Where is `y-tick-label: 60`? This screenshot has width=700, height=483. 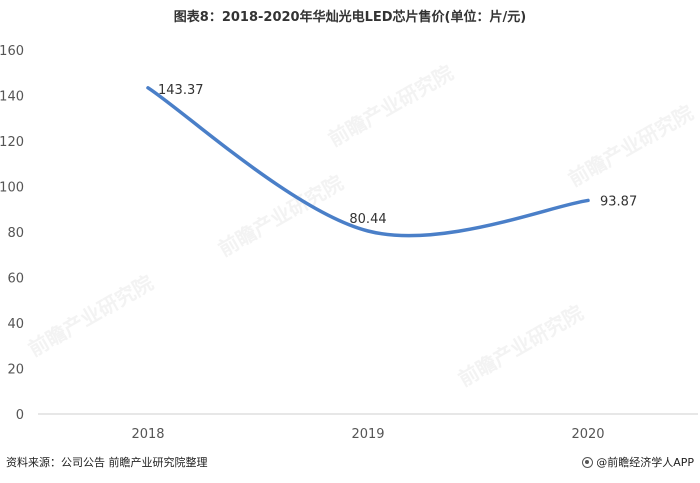 y-tick-label: 60 is located at coordinates (15, 279).